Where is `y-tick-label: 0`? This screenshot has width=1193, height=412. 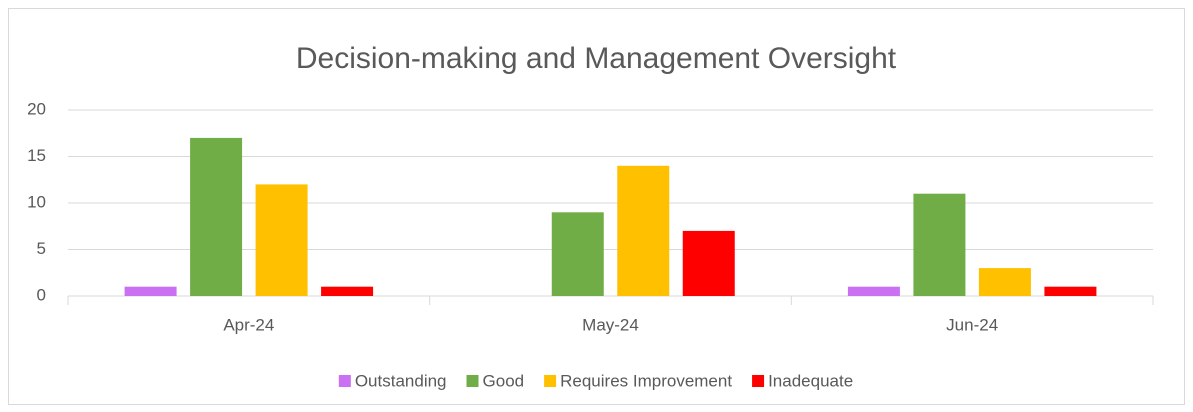 y-tick-label: 0 is located at coordinates (41, 294).